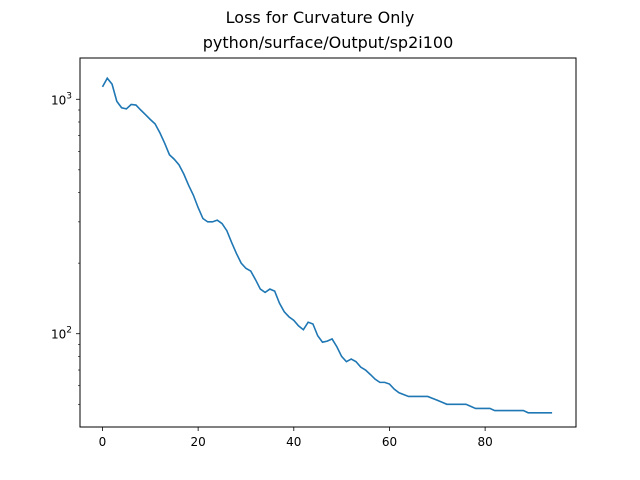 This screenshot has width=640, height=480. What do you see at coordinates (484, 442) in the screenshot?
I see `x-tick-label: 80` at bounding box center [484, 442].